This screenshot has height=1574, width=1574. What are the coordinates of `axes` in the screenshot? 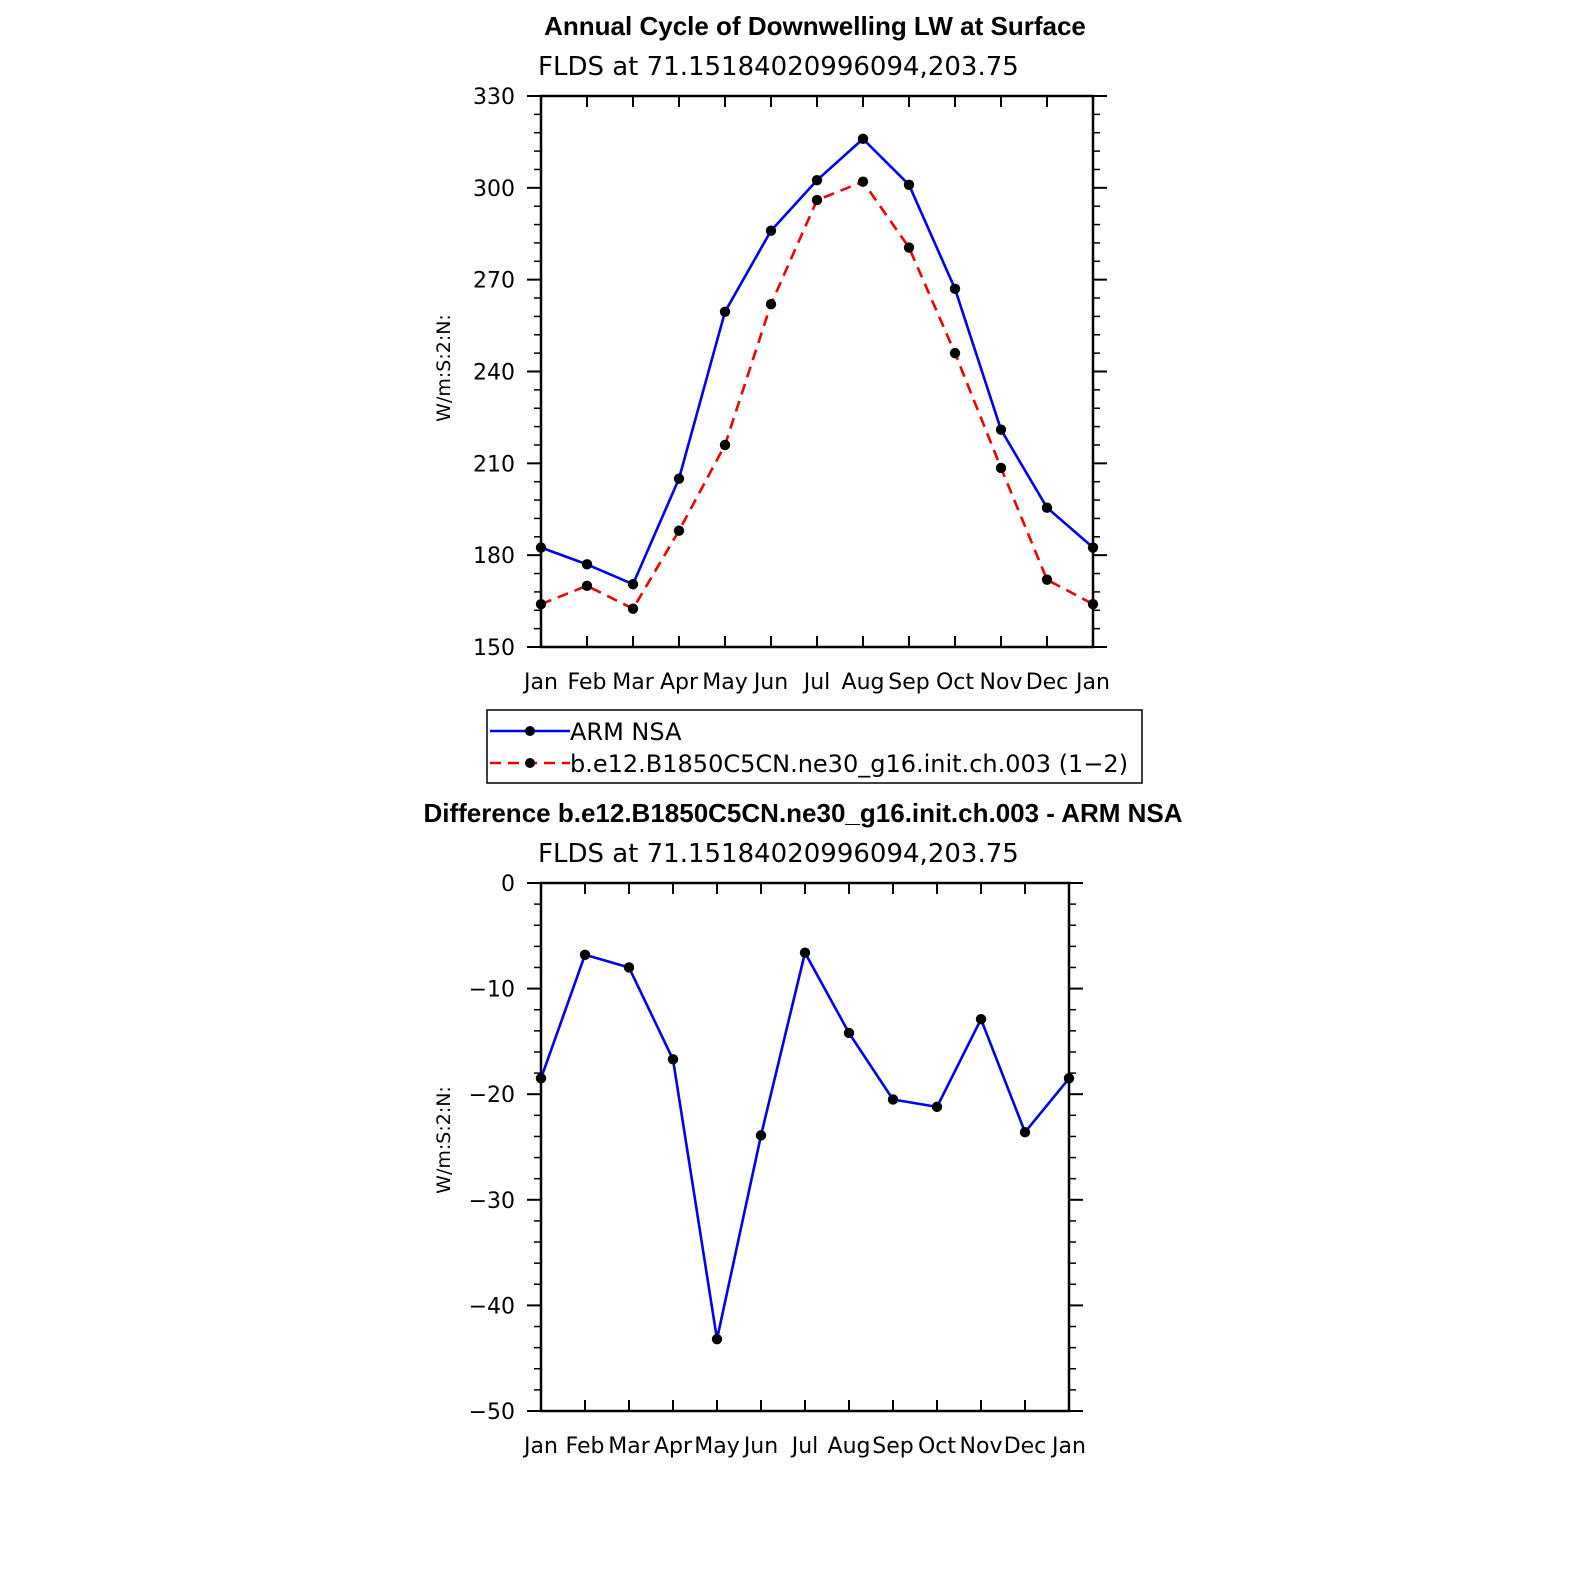 It's located at (805, 1147).